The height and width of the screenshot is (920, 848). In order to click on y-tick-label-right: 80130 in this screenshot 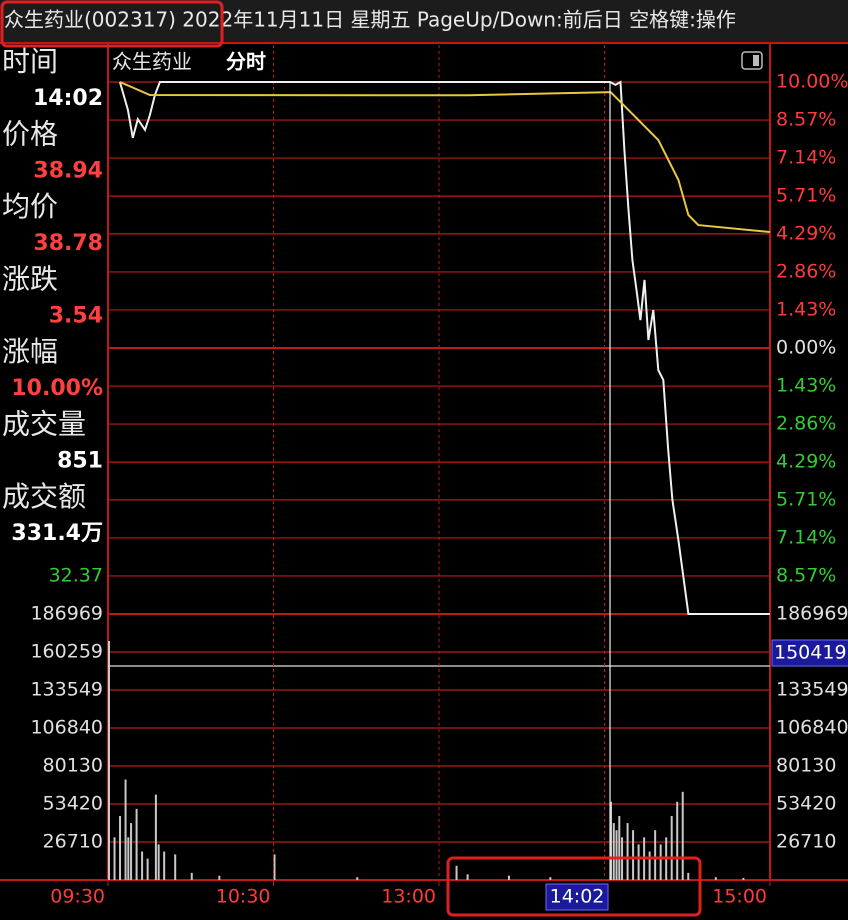, I will do `click(806, 765)`.